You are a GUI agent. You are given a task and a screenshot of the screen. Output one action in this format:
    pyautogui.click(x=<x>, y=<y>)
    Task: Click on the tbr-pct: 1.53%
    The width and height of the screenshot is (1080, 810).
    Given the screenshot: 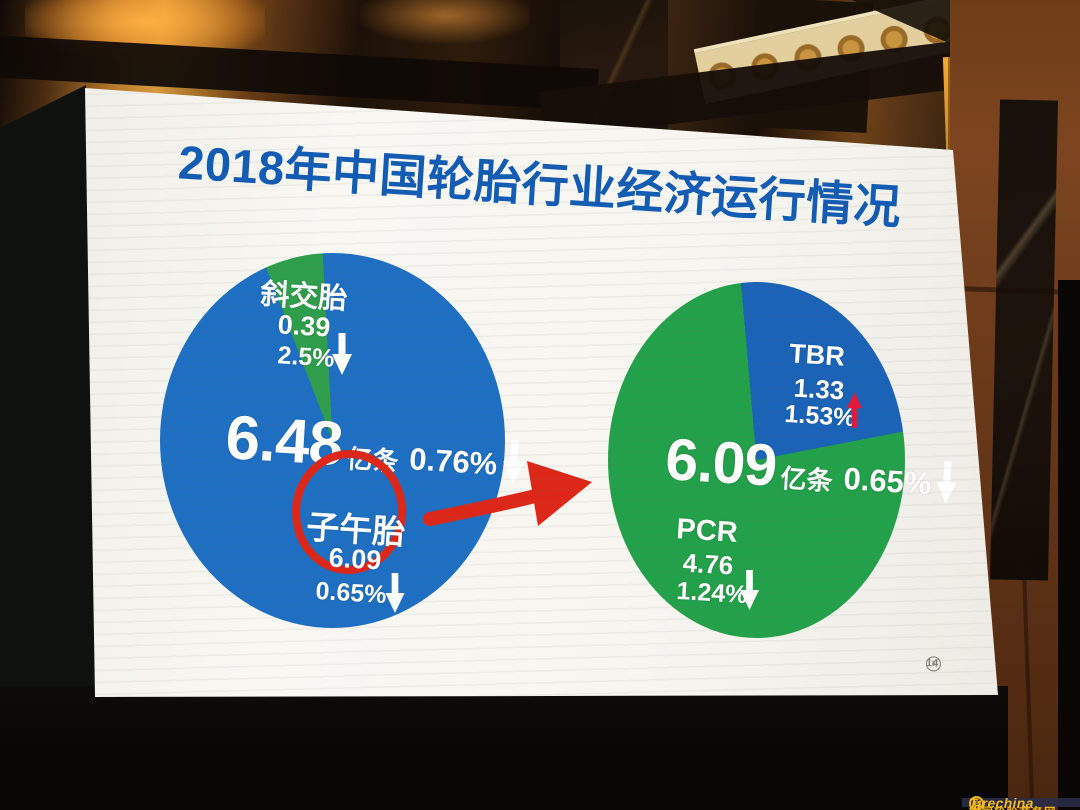 What is the action you would take?
    pyautogui.click(x=820, y=416)
    